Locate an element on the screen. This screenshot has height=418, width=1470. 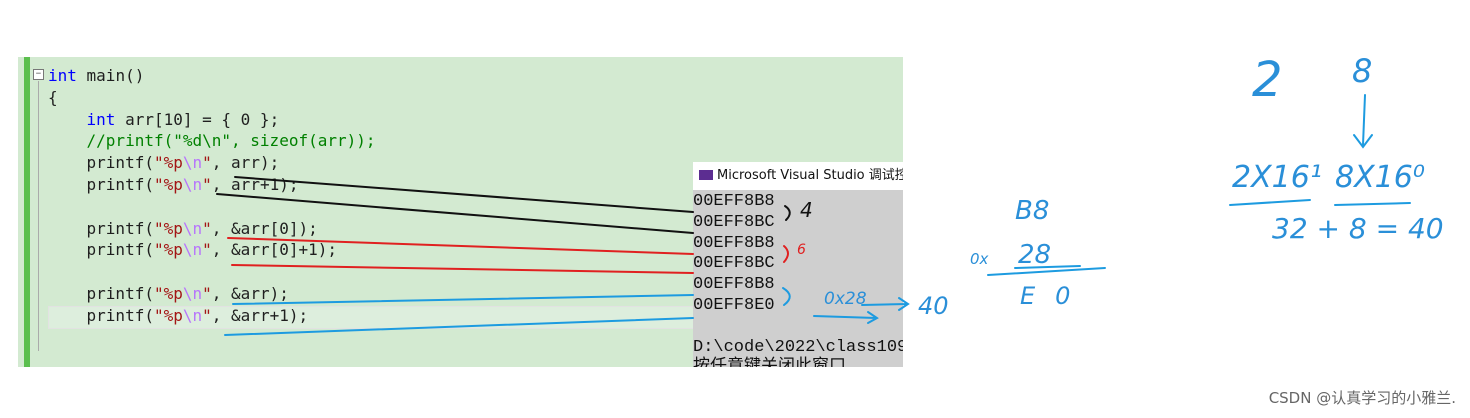
annotation: B8 is located at coordinates (1032, 211).